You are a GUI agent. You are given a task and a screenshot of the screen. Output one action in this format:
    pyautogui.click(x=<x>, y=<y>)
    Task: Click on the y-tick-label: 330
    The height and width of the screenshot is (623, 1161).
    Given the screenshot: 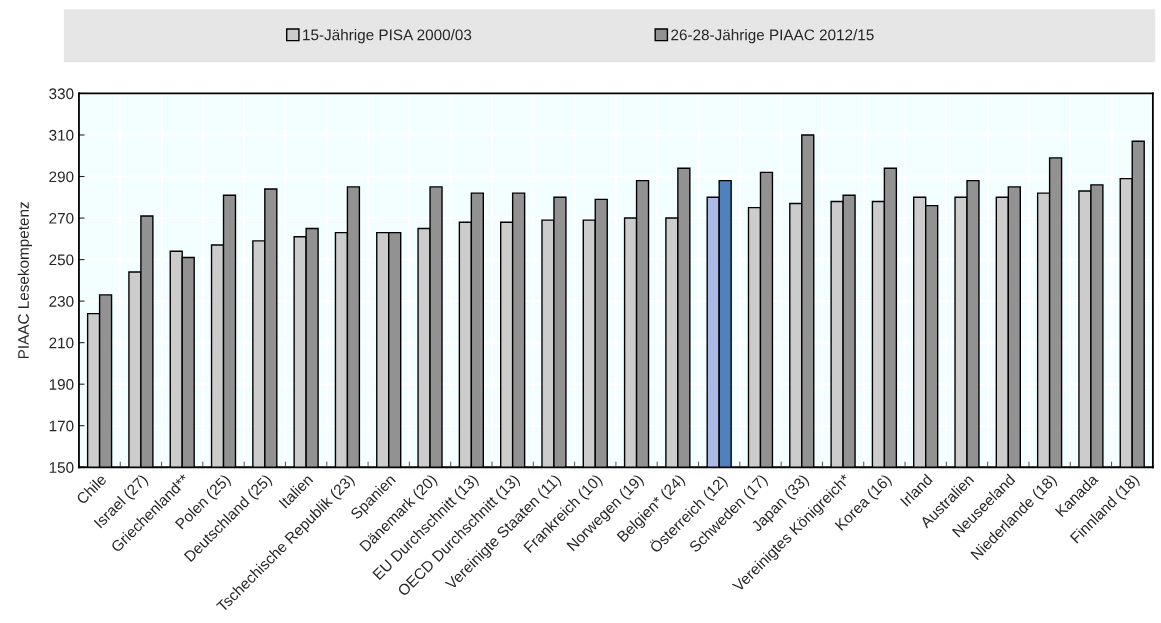 What is the action you would take?
    pyautogui.click(x=61, y=94)
    